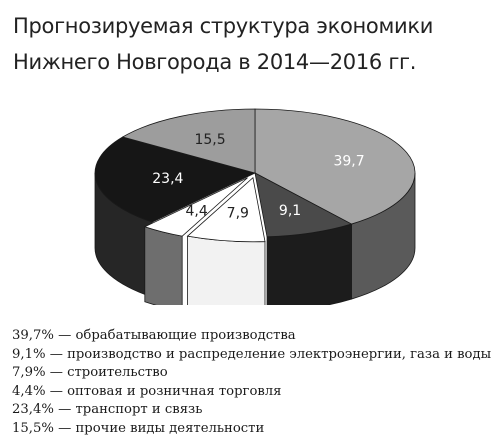 The image size is (500, 445). What do you see at coordinates (167, 179) in the screenshot?
I see `slice-label-transport: 23,4` at bounding box center [167, 179].